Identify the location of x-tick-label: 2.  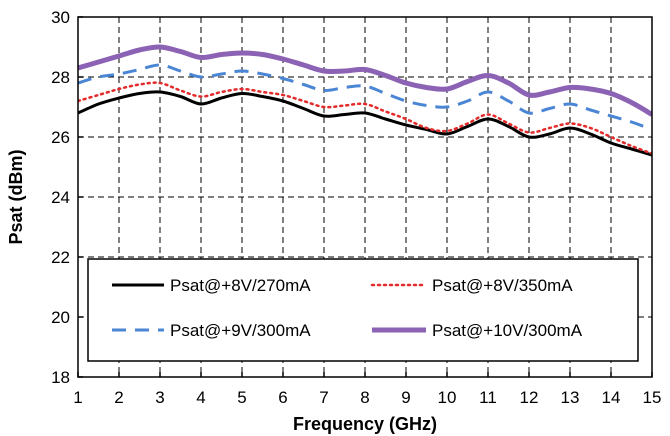
(118, 397).